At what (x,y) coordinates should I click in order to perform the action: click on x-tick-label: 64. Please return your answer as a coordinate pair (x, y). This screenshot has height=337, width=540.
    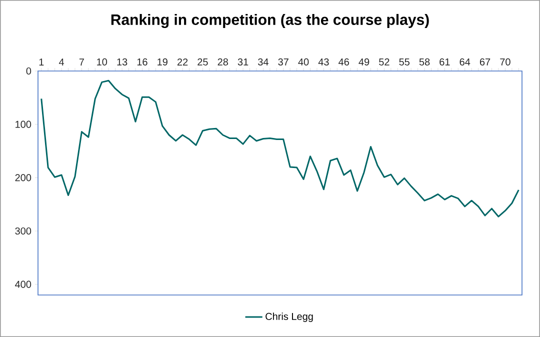
    Looking at the image, I should click on (465, 62).